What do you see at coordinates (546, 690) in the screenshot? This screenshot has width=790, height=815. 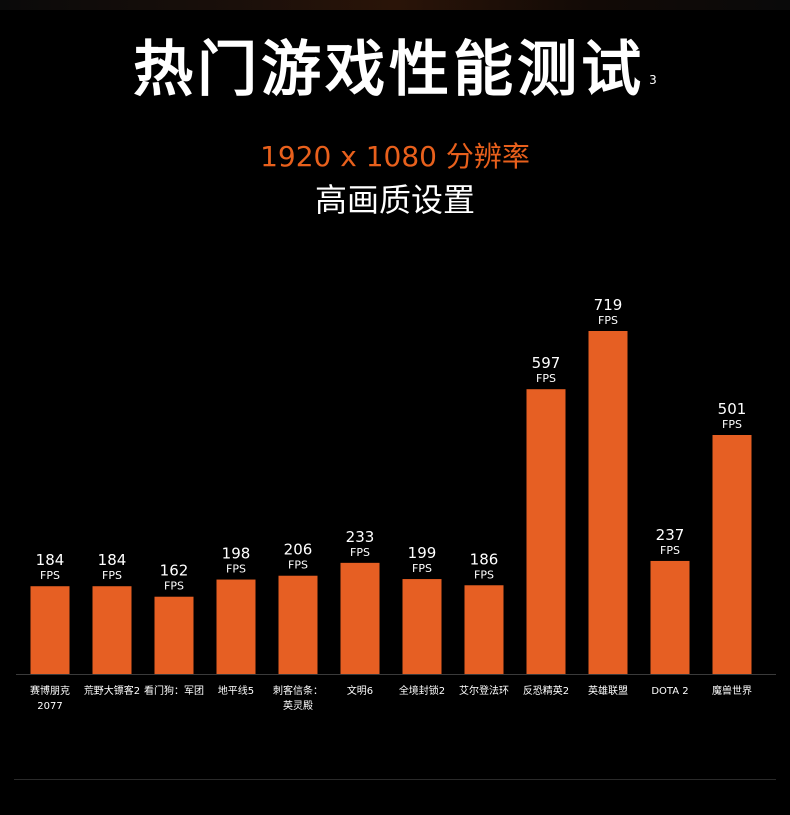 I see `category-label: 反恐精英2` at bounding box center [546, 690].